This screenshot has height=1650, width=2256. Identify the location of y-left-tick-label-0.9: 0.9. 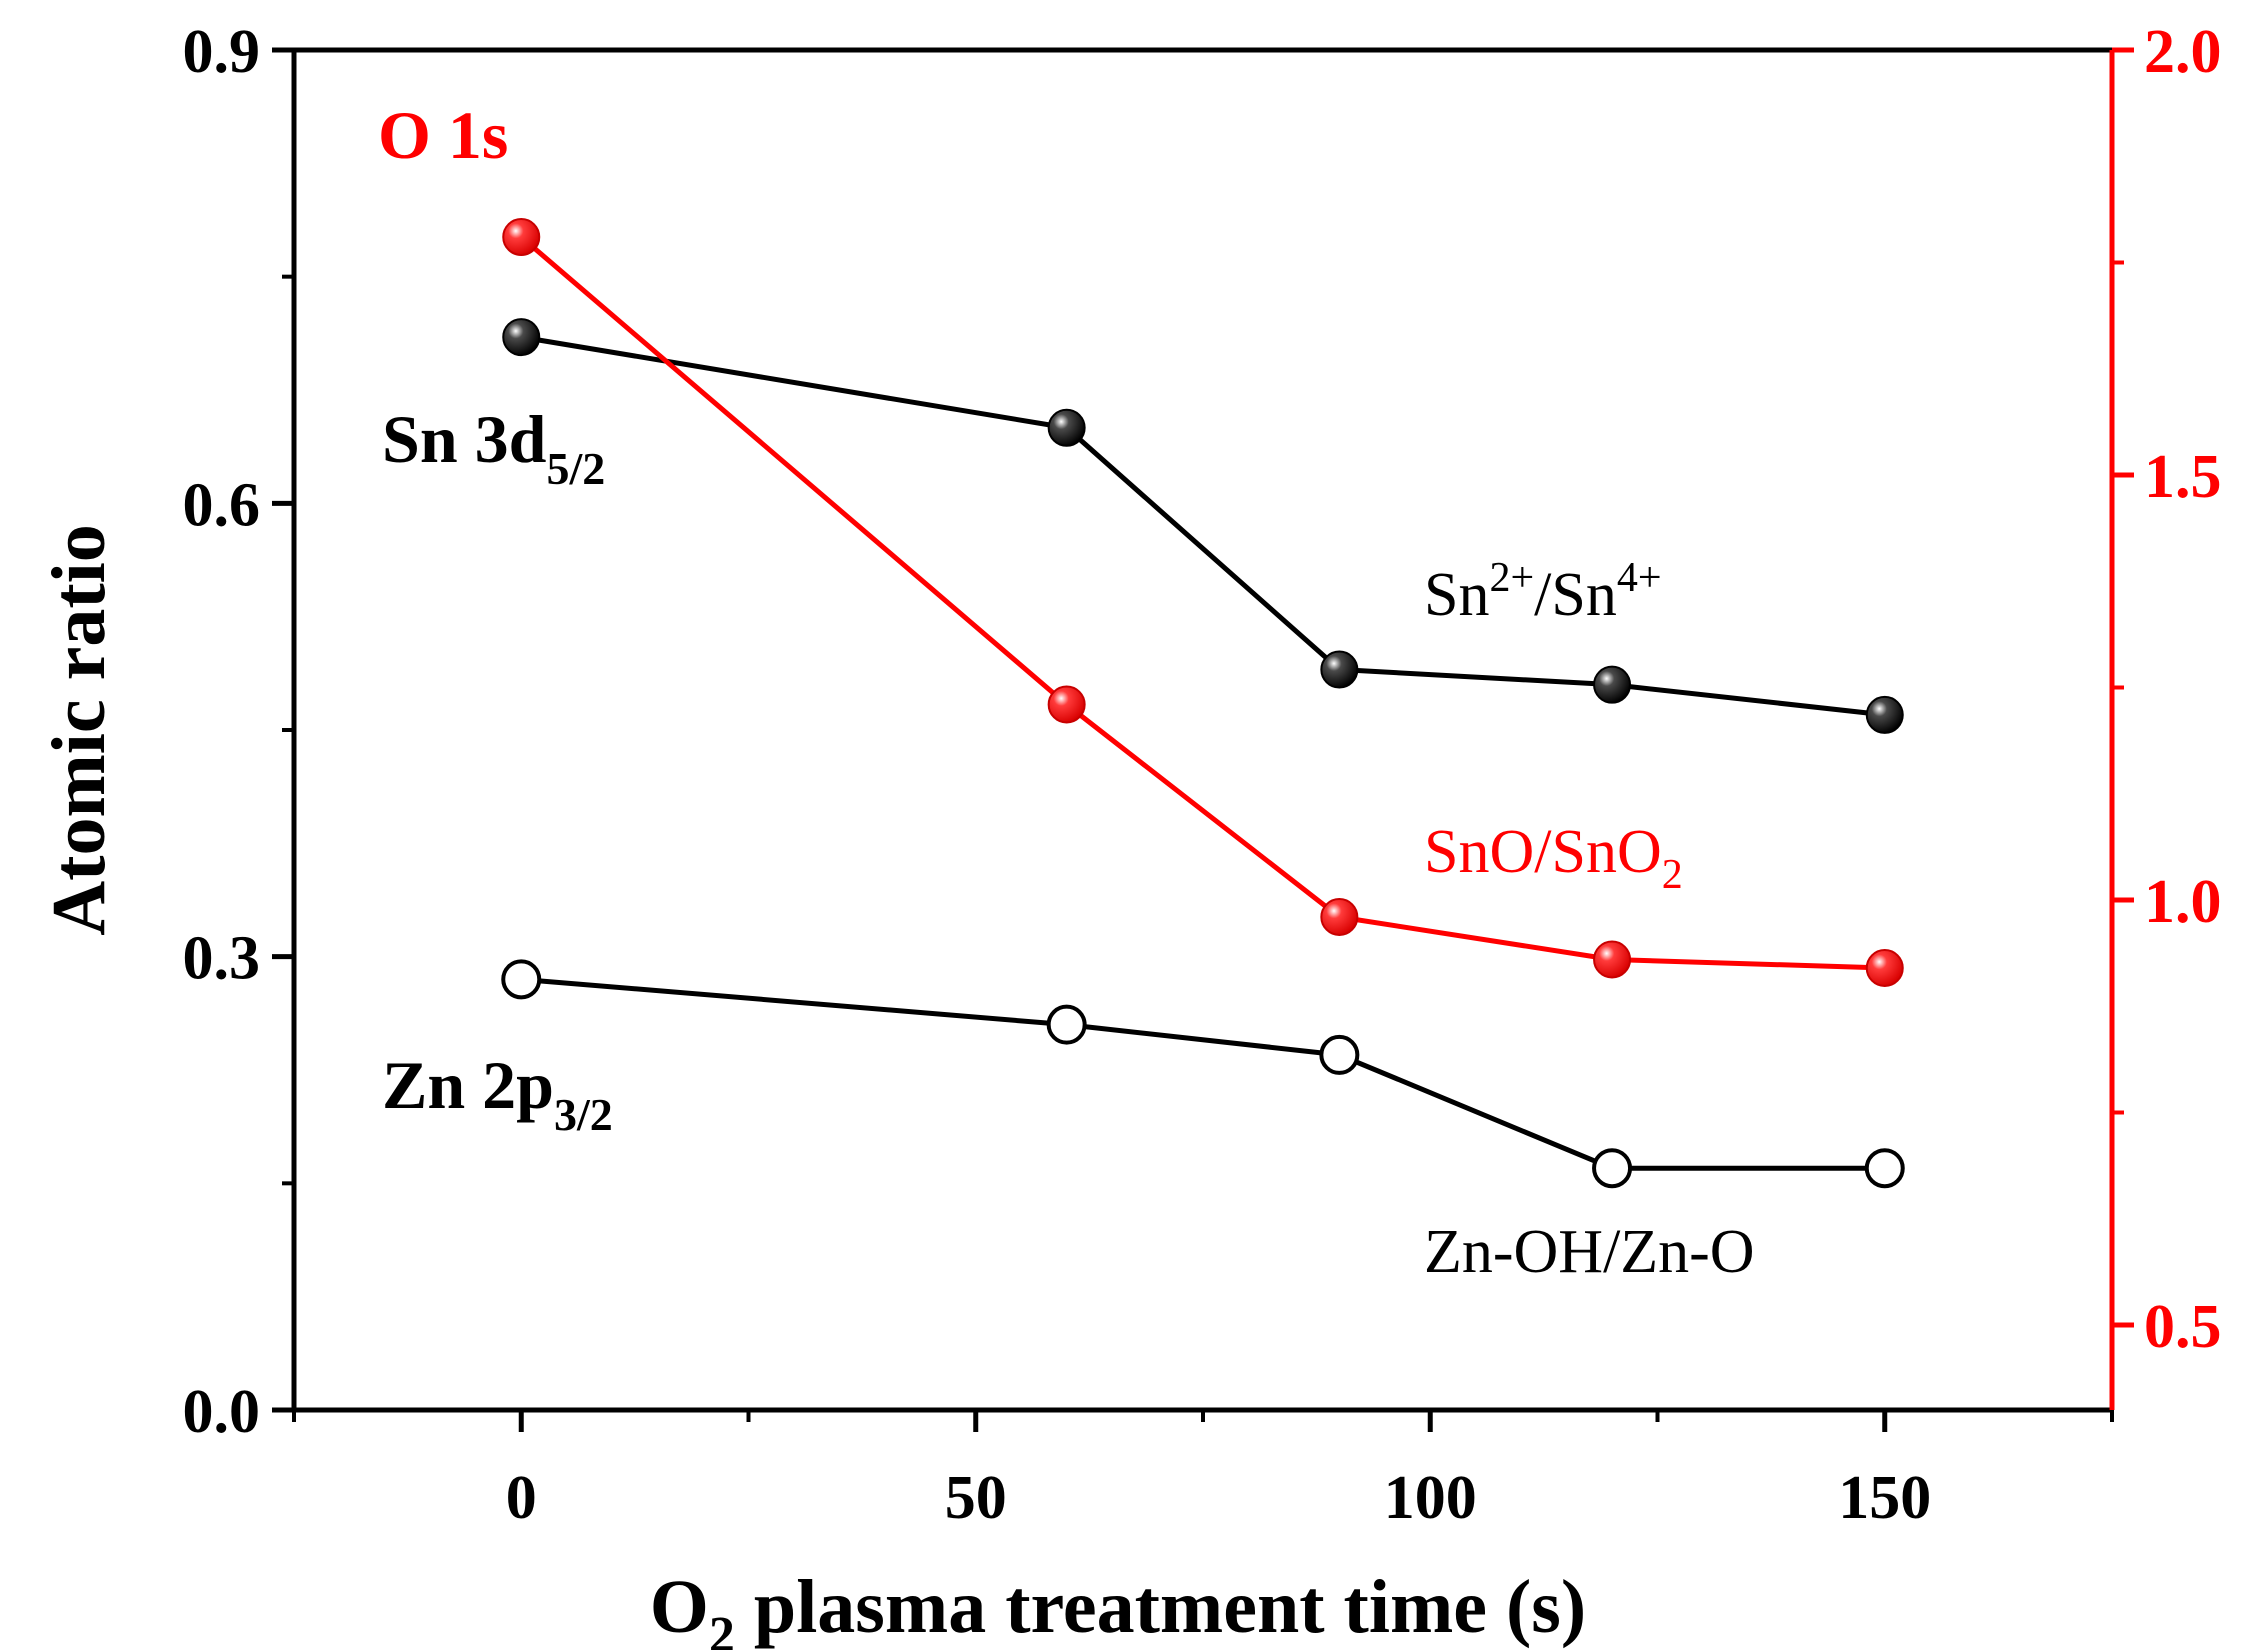
(222, 52).